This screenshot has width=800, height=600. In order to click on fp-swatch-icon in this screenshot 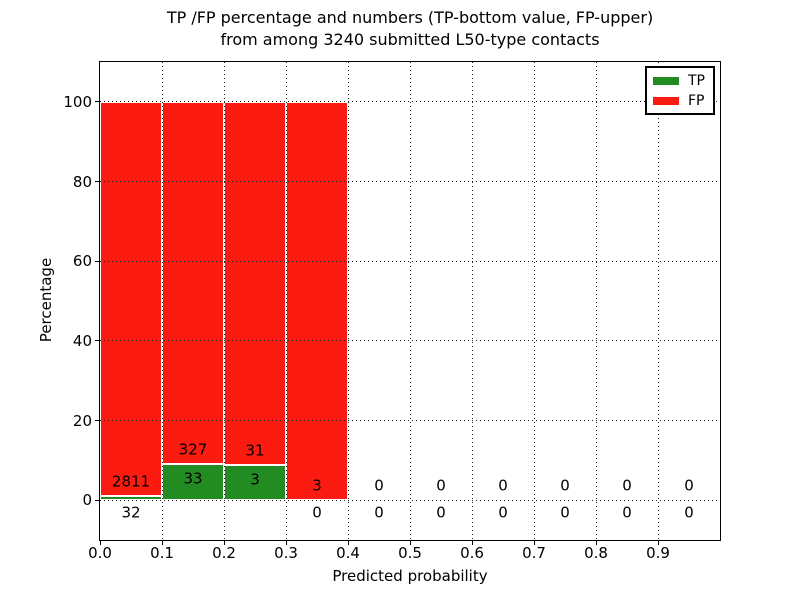, I will do `click(666, 100)`.